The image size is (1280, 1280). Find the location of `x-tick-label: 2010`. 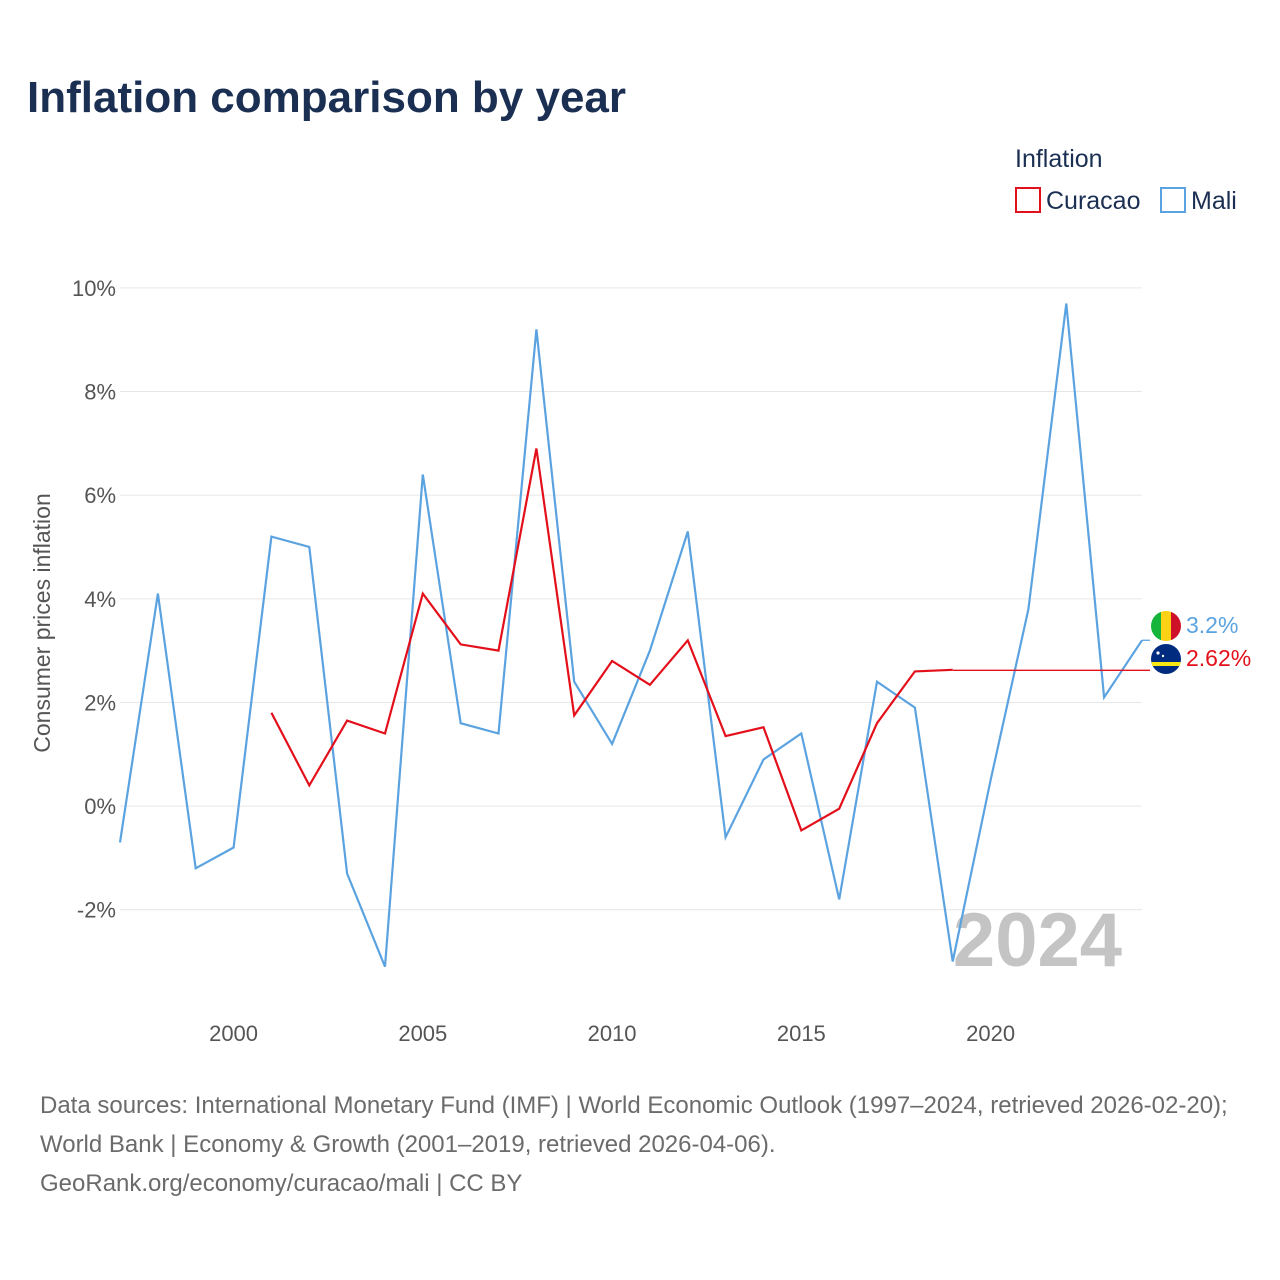

x-tick-label: 2010 is located at coordinates (612, 1033).